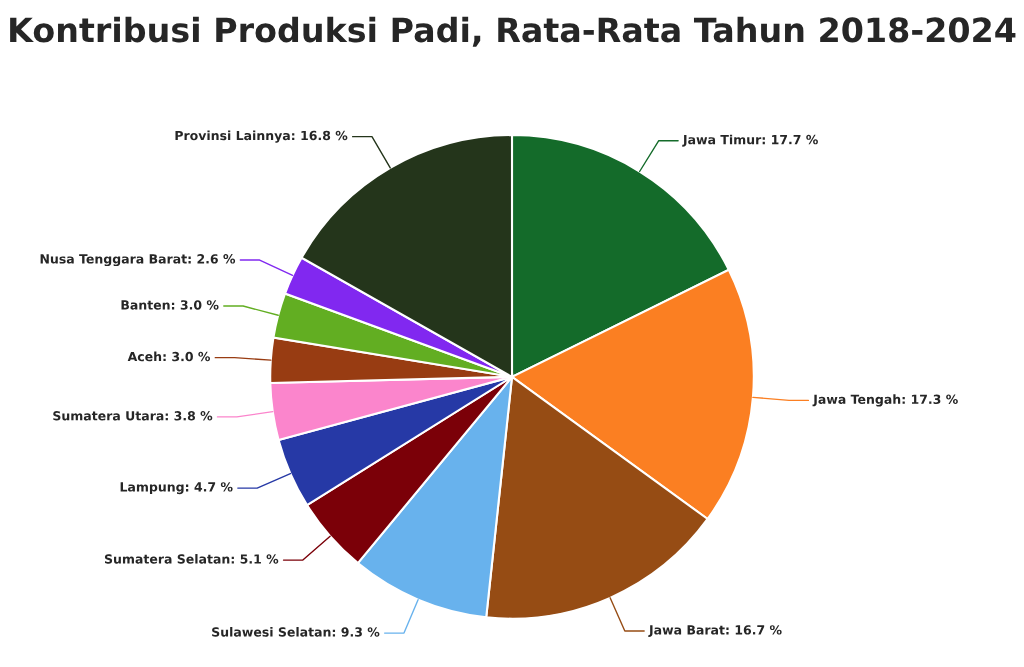  Describe the element at coordinates (715, 631) in the screenshot. I see `slice-label: Jawa Barat: 16.7 %` at that location.